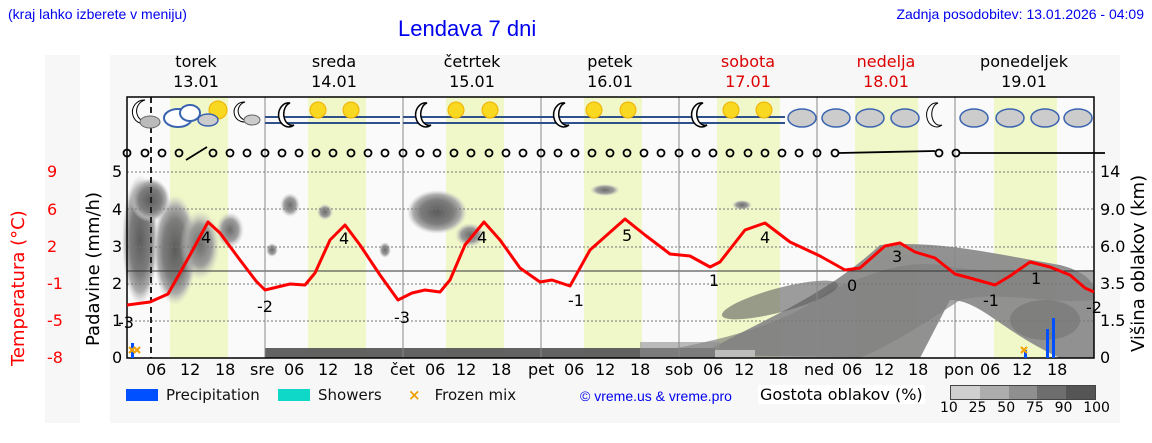 This screenshot has width=1152, height=443. I want to click on day-header: ponedeljek 19.01, so click(1024, 71).